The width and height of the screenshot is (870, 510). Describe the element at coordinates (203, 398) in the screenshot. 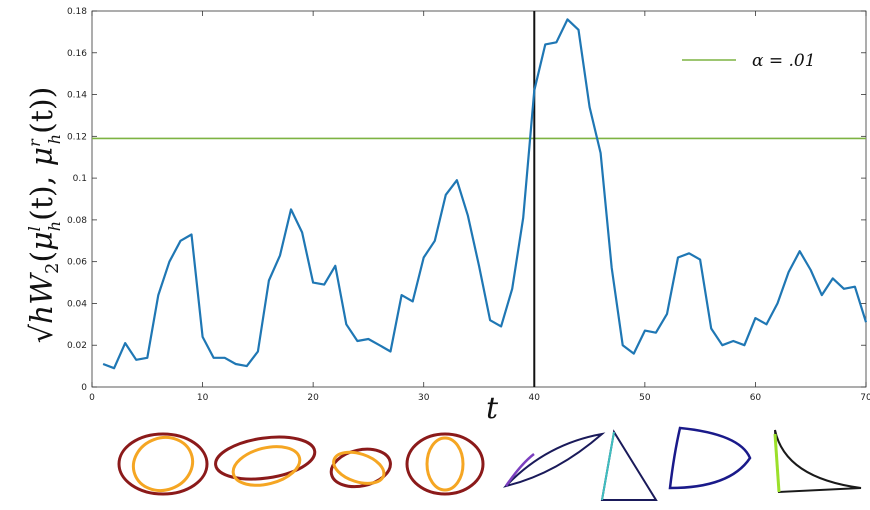

I see `x-tick-label: 10` at that location.